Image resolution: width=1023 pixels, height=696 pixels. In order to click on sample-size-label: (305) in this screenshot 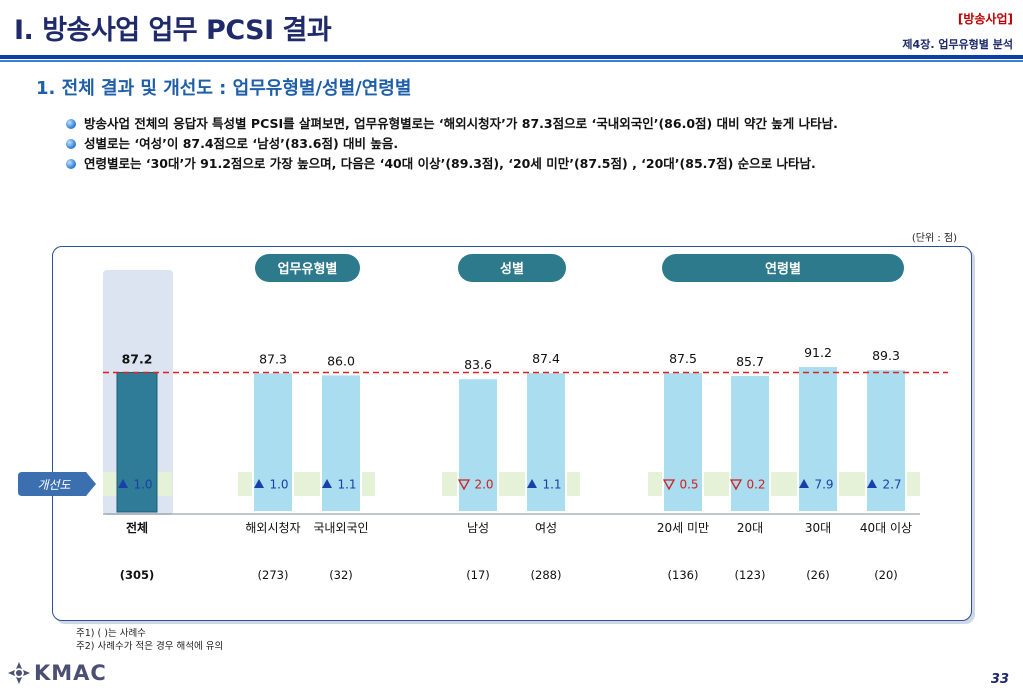, I will do `click(137, 575)`.